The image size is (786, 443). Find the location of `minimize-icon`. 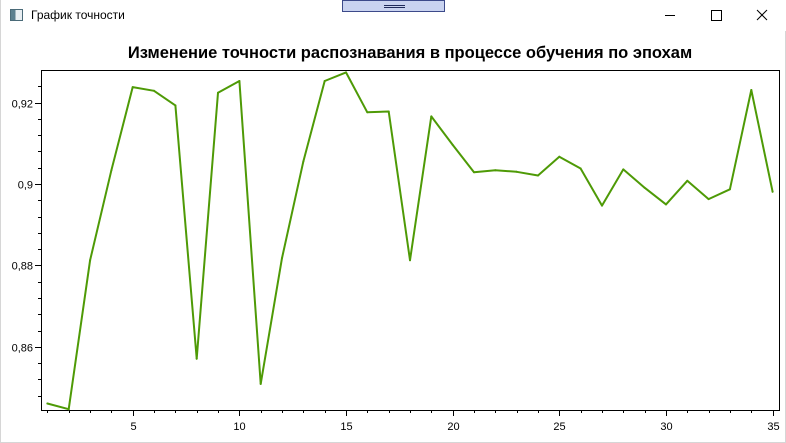

minimize-icon is located at coordinates (670, 15).